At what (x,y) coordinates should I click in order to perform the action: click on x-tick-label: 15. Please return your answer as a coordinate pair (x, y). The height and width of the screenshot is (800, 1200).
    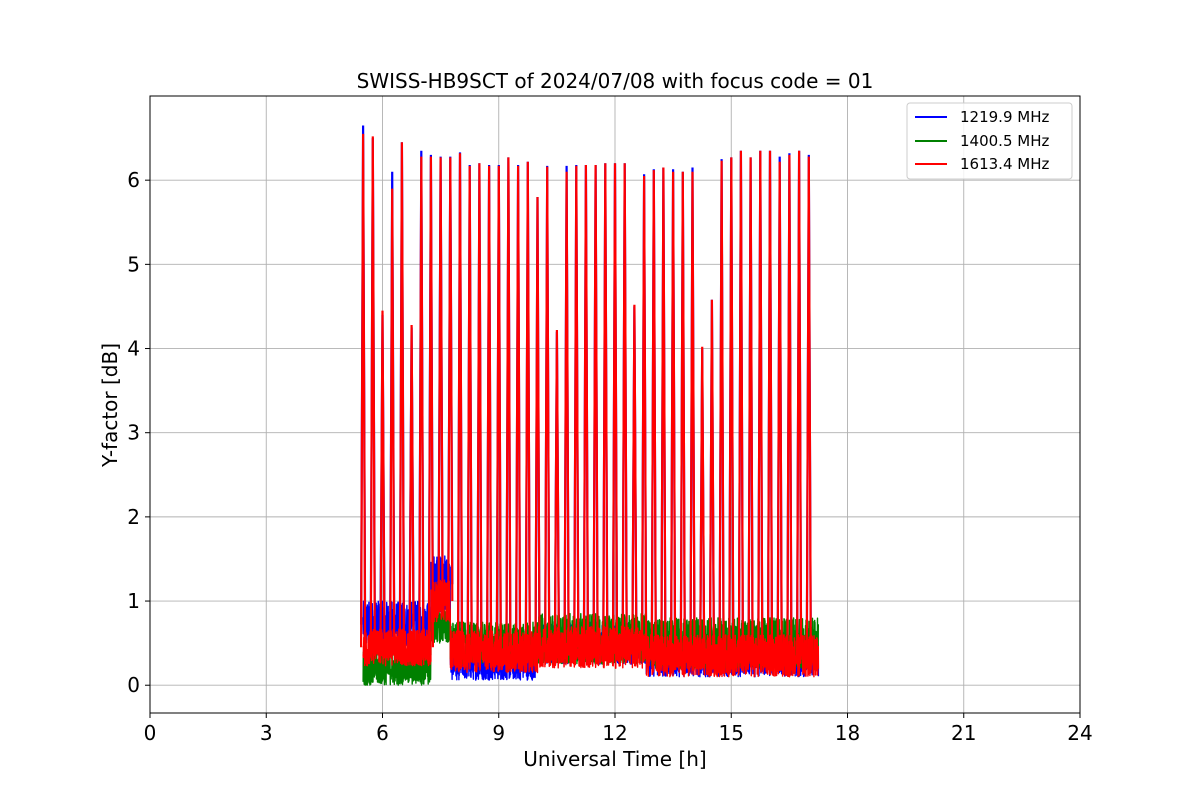
    Looking at the image, I should click on (731, 733).